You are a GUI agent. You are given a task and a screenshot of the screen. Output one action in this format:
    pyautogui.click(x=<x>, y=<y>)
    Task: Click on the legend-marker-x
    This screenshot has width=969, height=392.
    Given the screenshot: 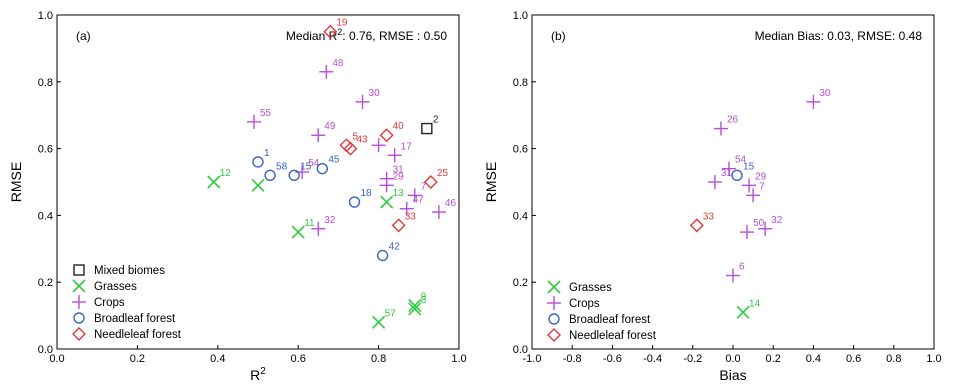 What is the action you would take?
    pyautogui.click(x=554, y=287)
    